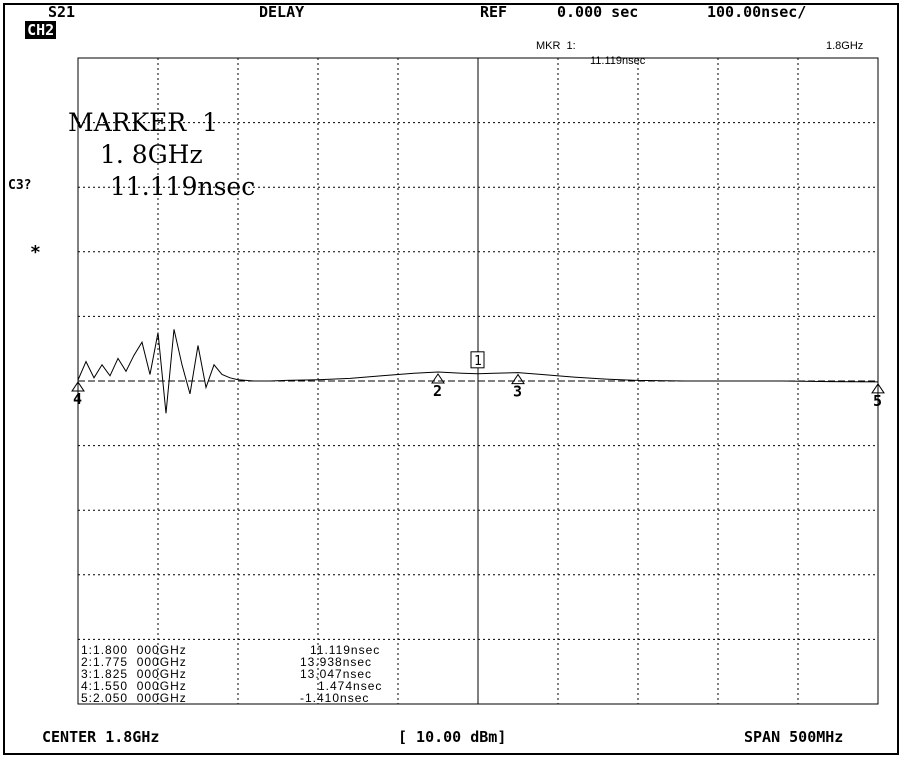 Image resolution: width=906 pixels, height=762 pixels. Describe the element at coordinates (335, 698) in the screenshot. I see `marker-list-value: -1.410nsec` at that location.